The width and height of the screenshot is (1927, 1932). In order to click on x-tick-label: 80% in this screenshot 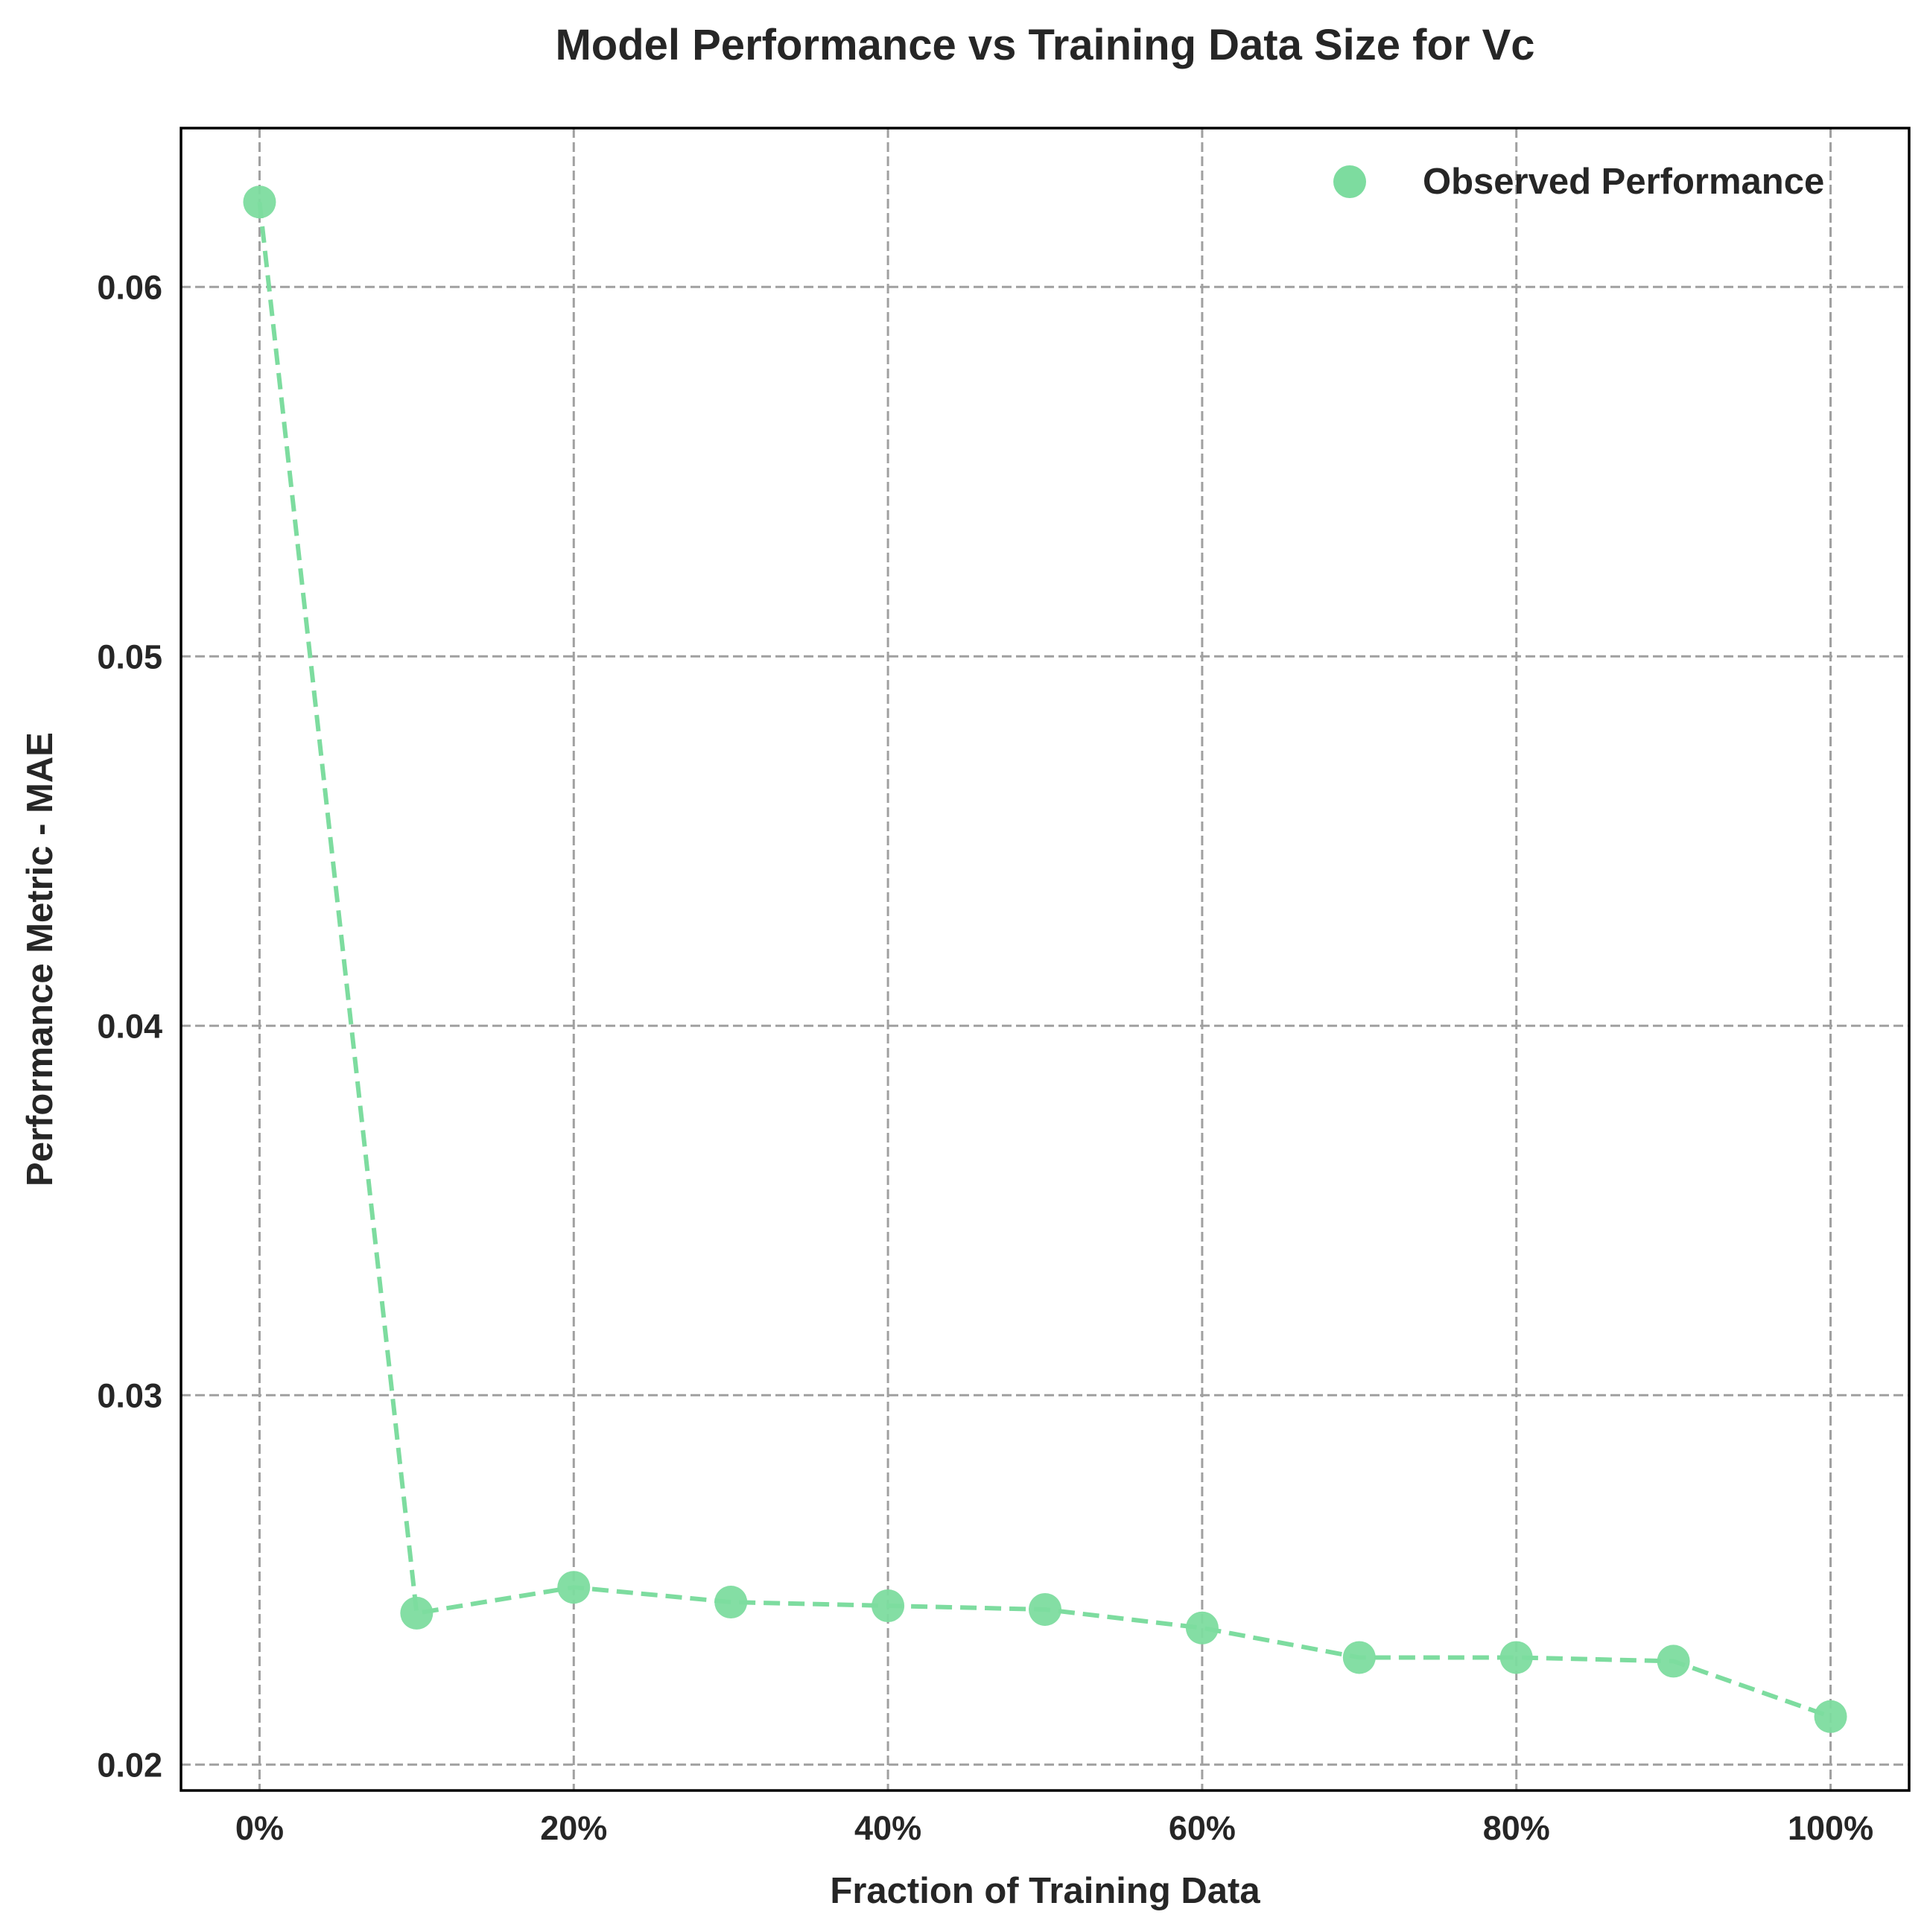, I will do `click(1516, 1828)`.